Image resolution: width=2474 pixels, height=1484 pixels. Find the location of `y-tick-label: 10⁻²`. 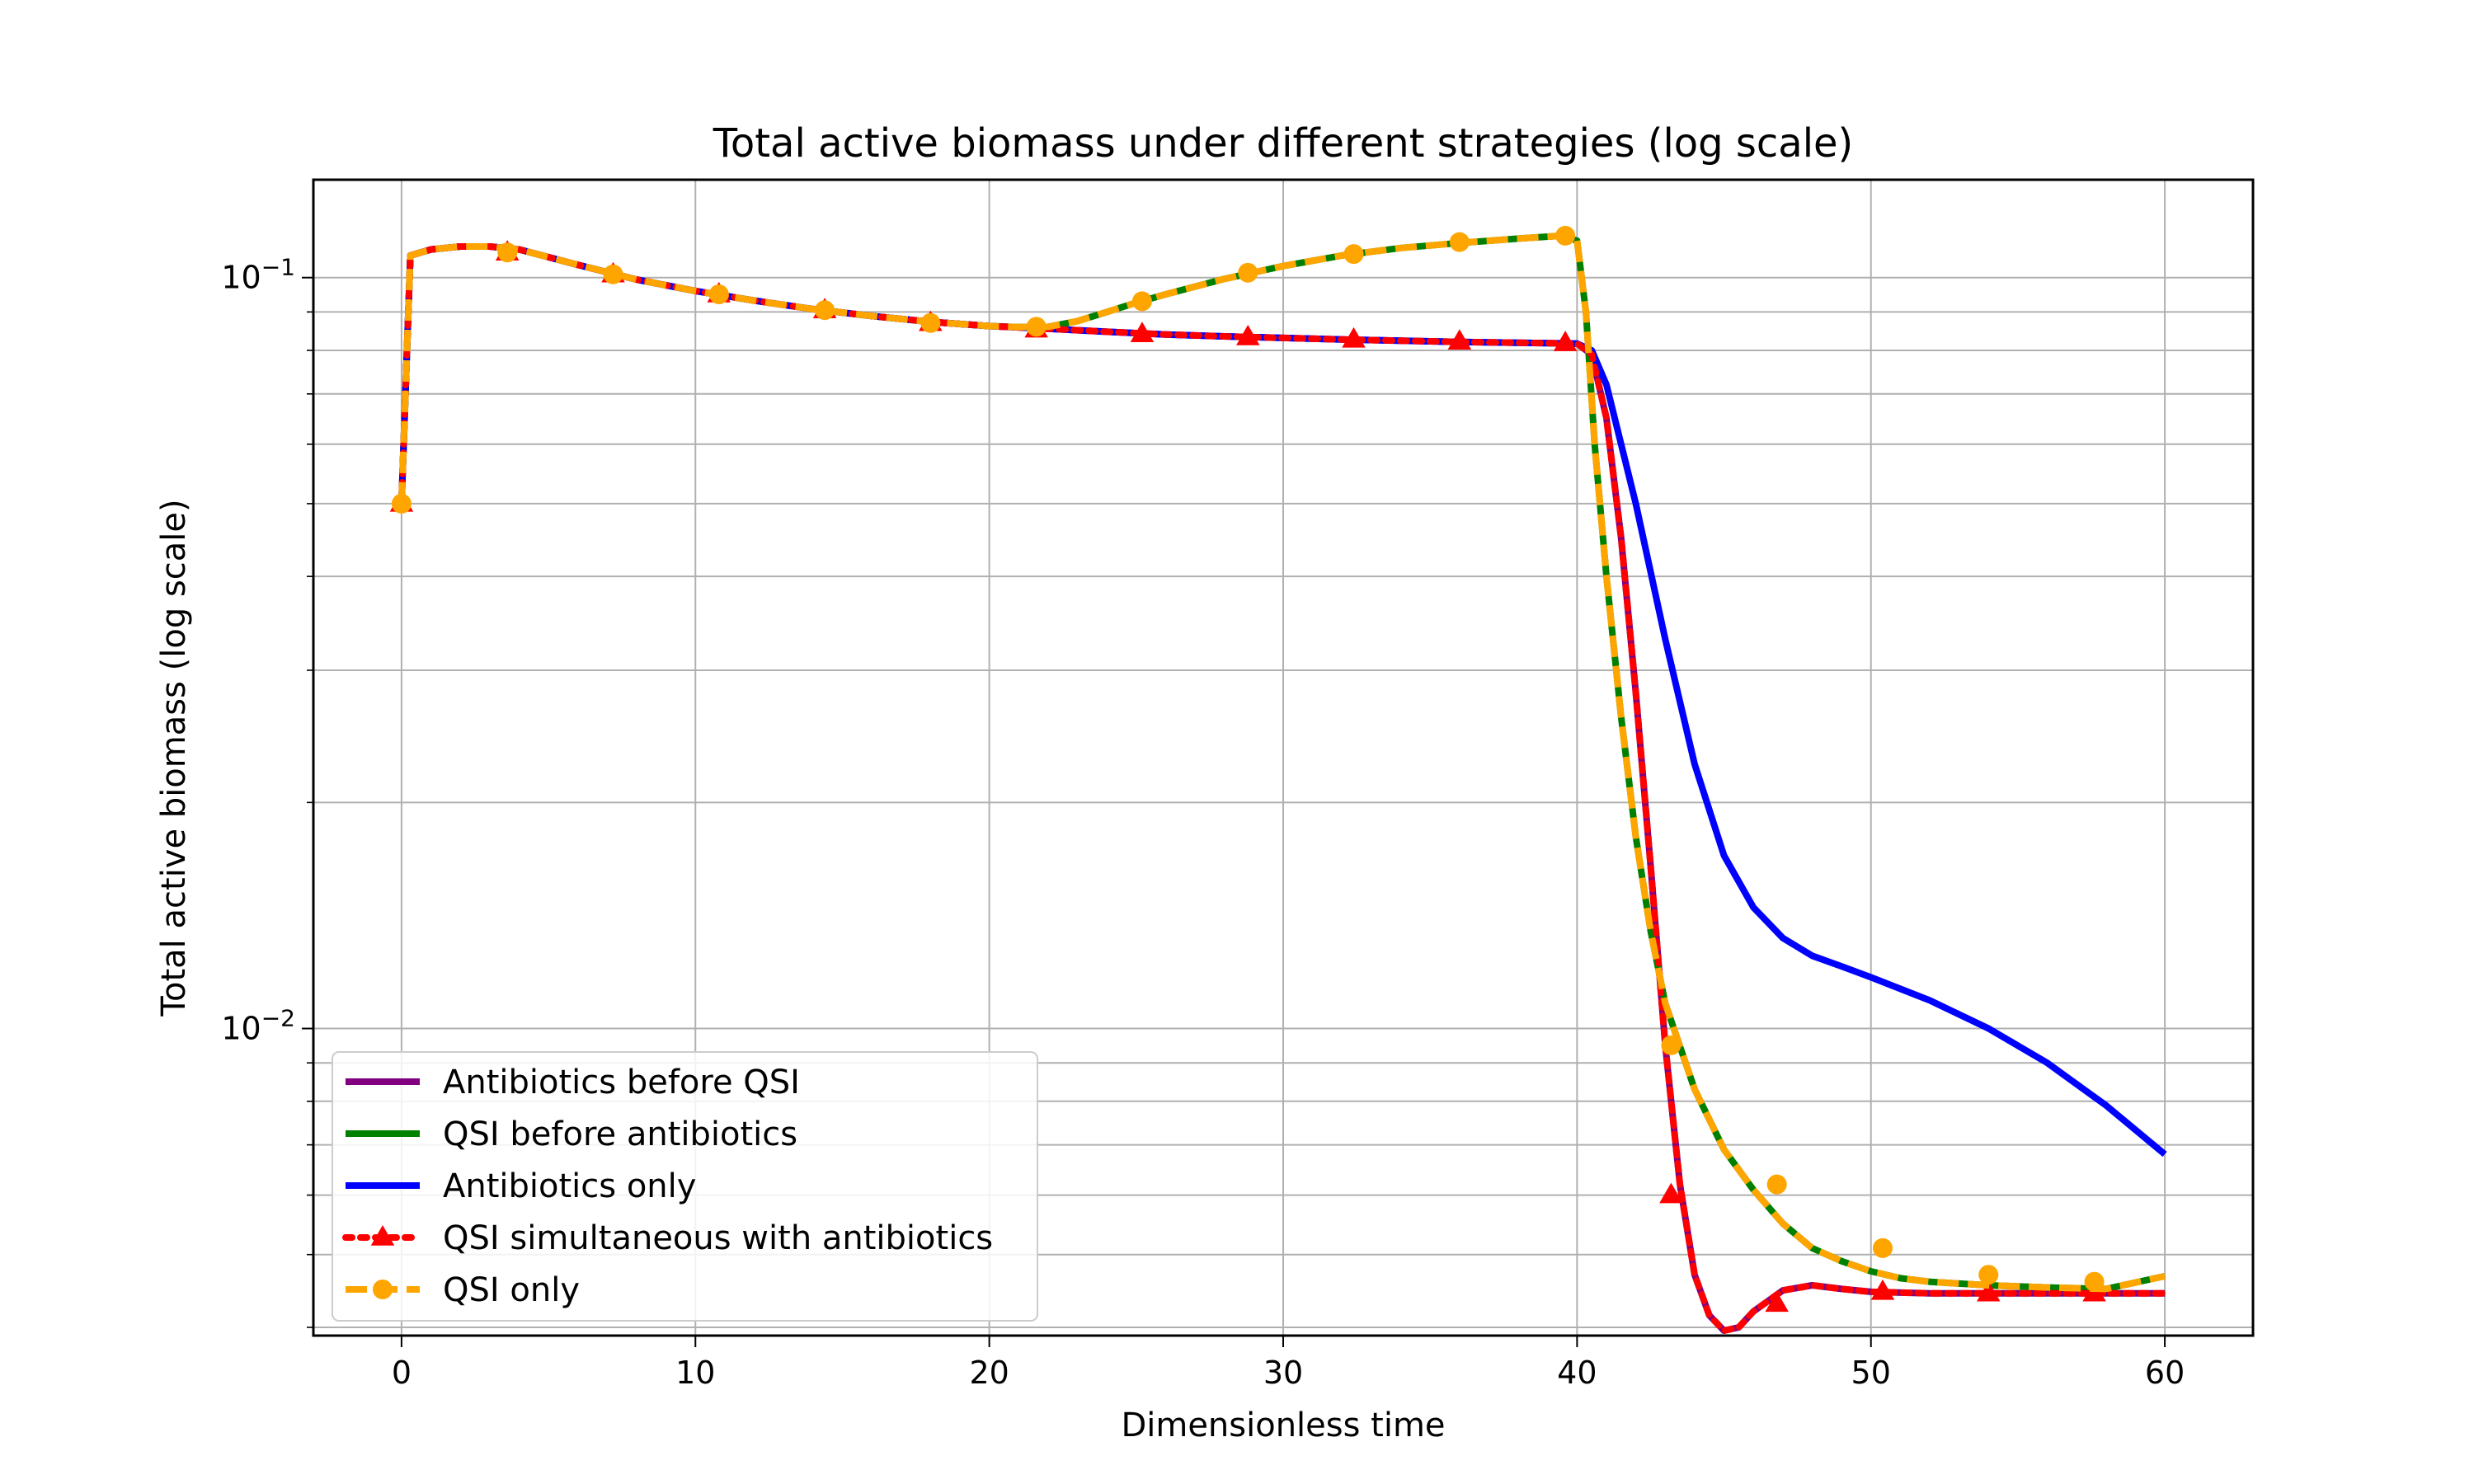

y-tick-label: 10⁻² is located at coordinates (258, 1026).